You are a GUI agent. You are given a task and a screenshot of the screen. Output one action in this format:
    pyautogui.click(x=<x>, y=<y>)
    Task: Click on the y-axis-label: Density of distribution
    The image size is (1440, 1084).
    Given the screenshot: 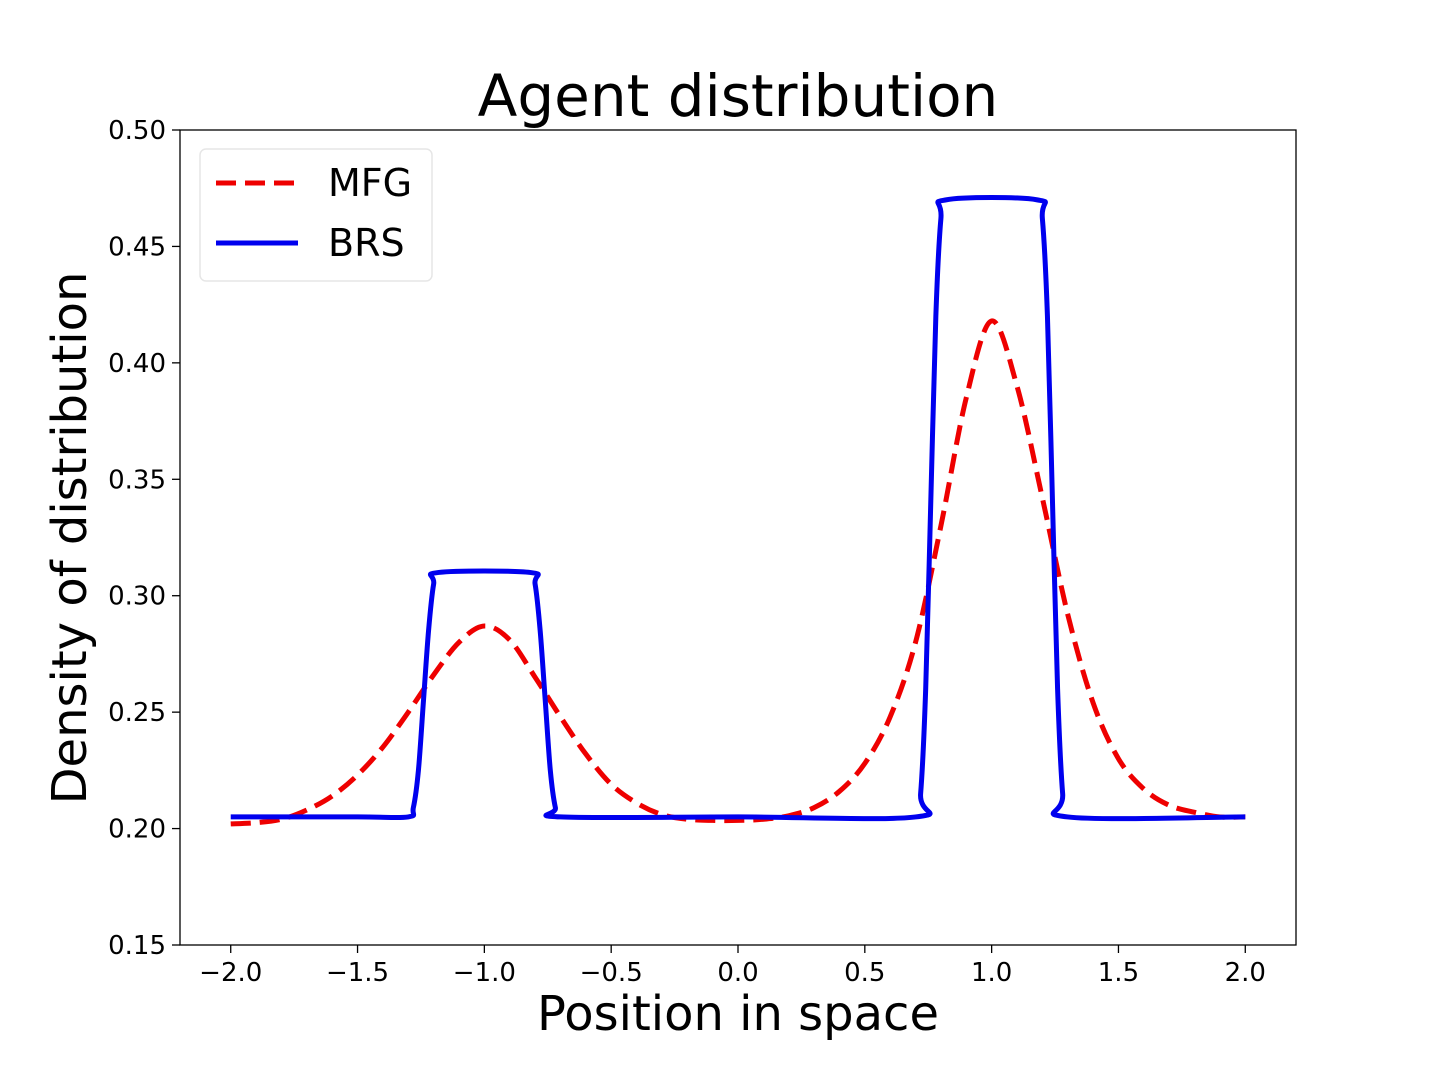 What is the action you would take?
    pyautogui.click(x=70, y=538)
    